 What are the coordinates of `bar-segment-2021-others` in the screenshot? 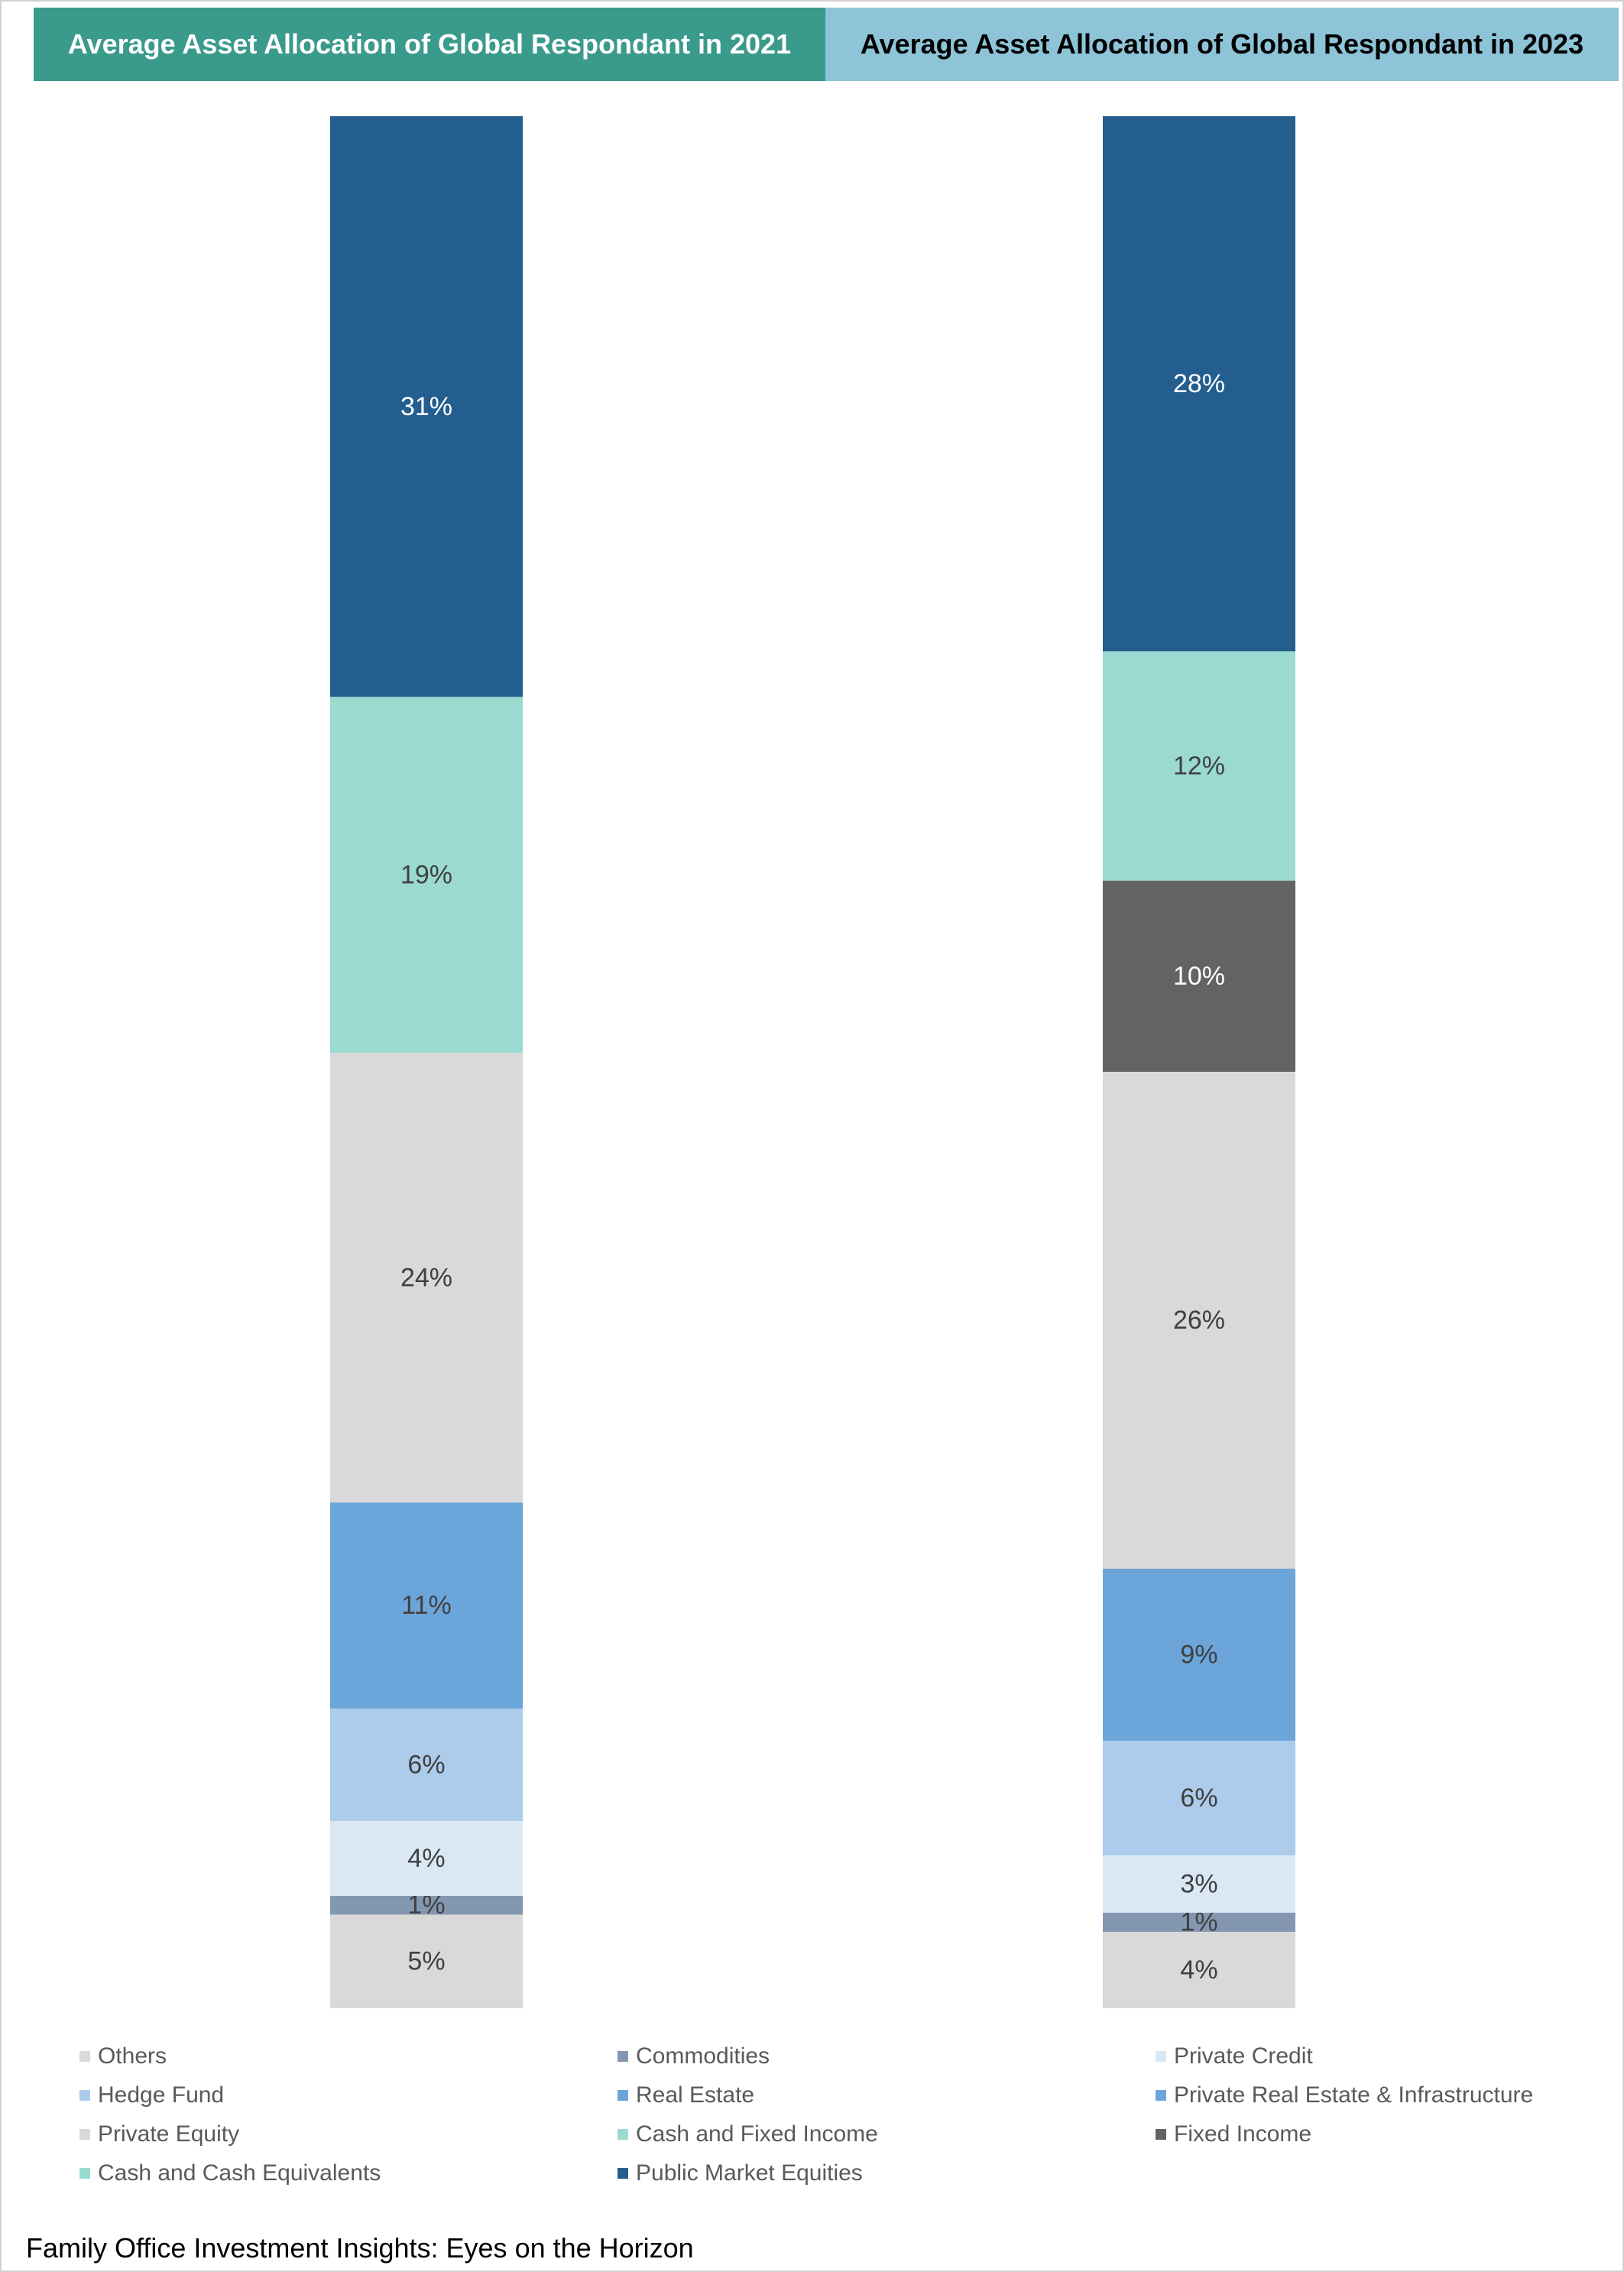 It's located at (426, 1961).